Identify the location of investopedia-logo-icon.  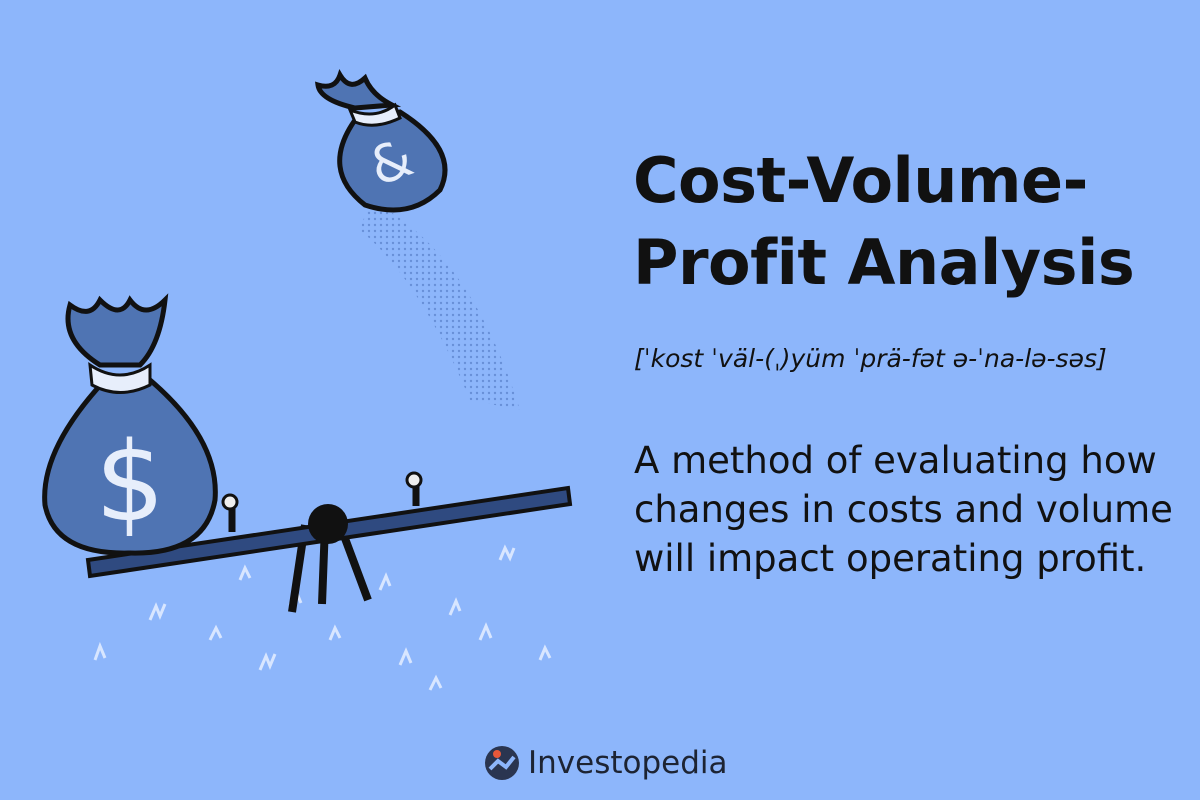
(502, 763).